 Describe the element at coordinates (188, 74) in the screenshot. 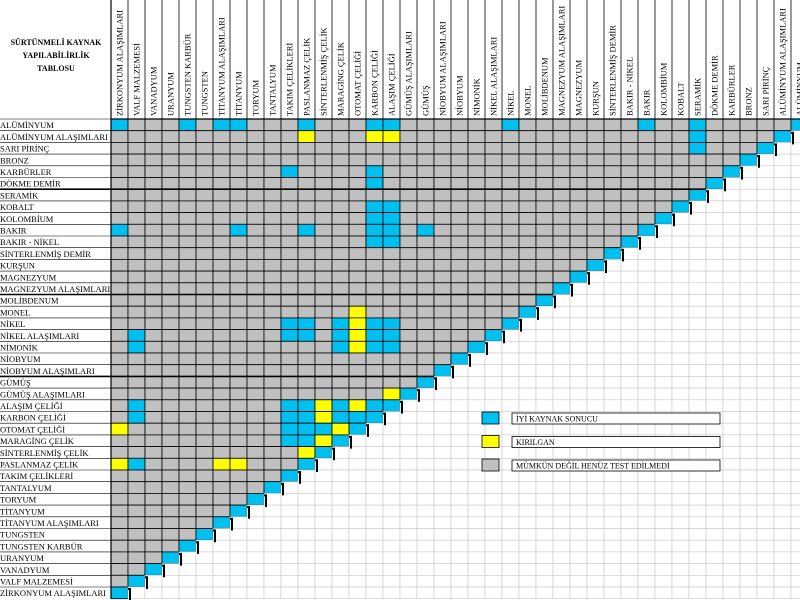

I see `column-label: TUNGSTEN KARBÜR` at that location.